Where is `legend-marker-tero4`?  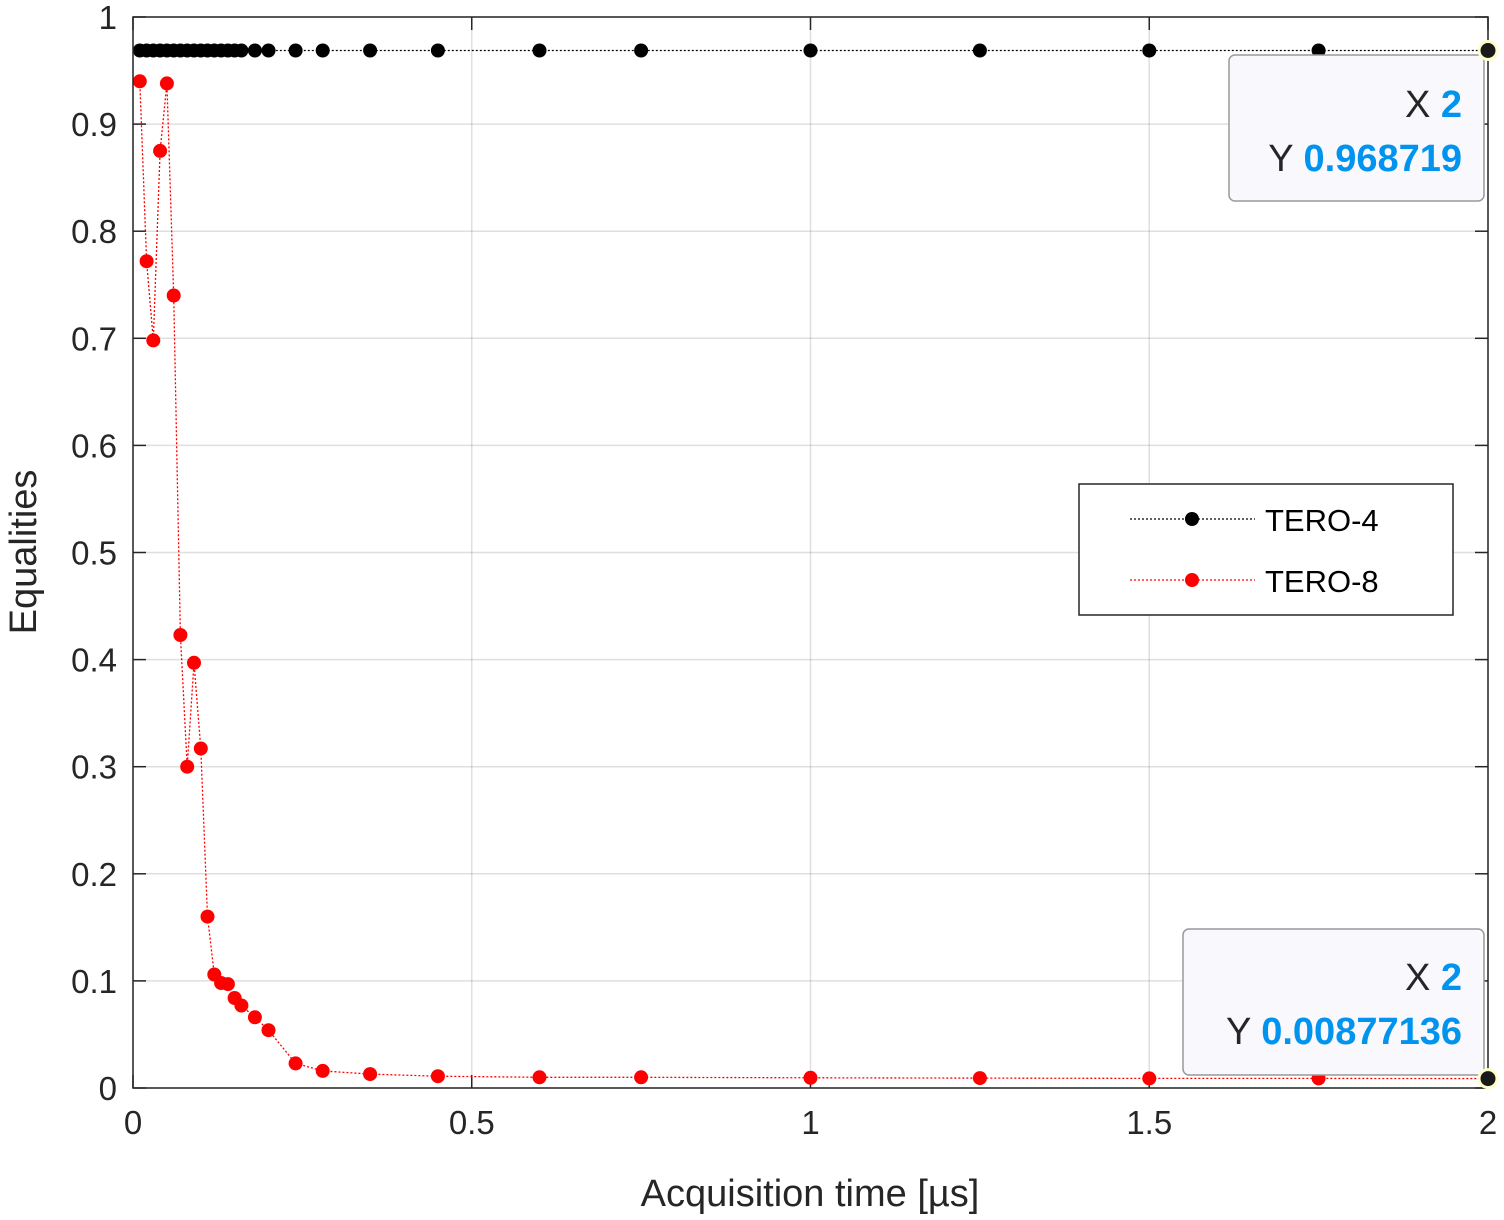
legend-marker-tero4 is located at coordinates (1192, 519).